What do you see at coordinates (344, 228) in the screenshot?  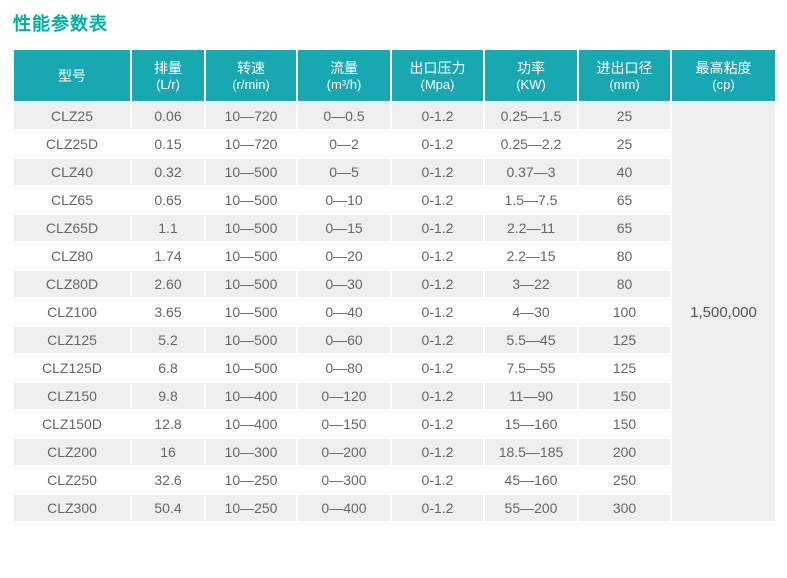 I see `value-cell: 0—15` at bounding box center [344, 228].